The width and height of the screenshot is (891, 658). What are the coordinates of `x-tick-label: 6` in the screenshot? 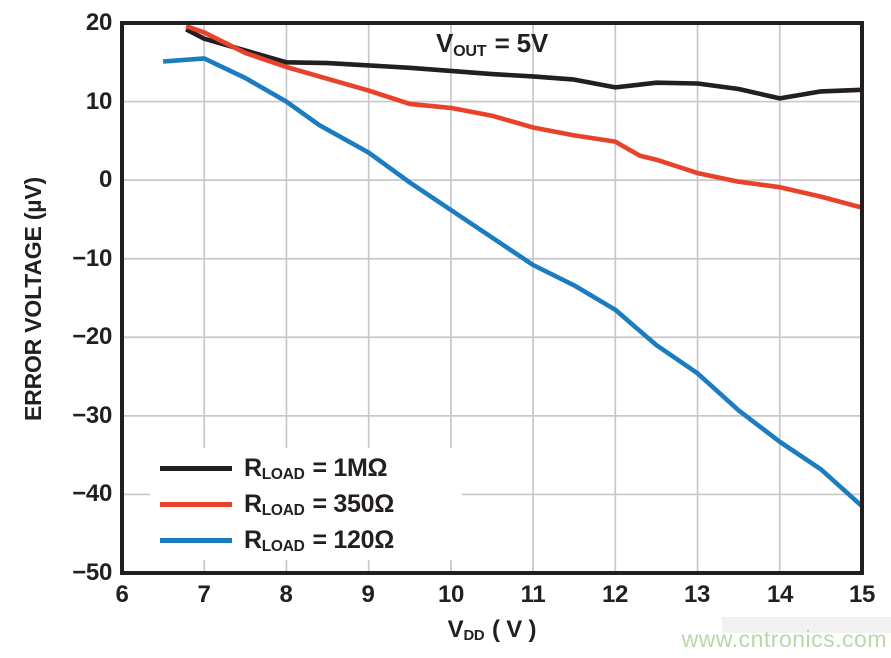 It's located at (122, 594).